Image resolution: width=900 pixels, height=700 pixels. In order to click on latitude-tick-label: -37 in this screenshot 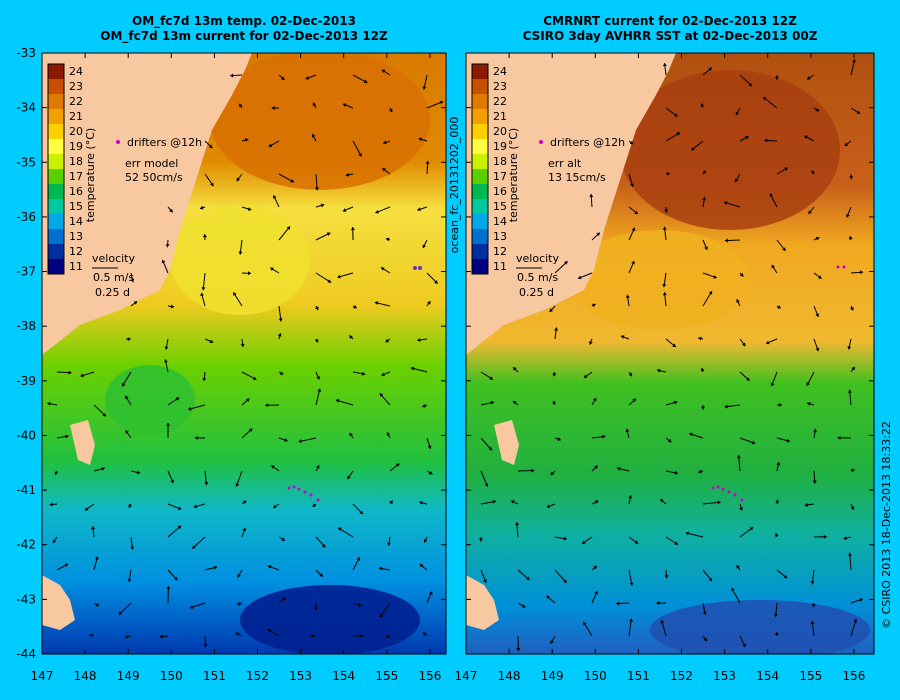, I will do `click(26, 272)`.